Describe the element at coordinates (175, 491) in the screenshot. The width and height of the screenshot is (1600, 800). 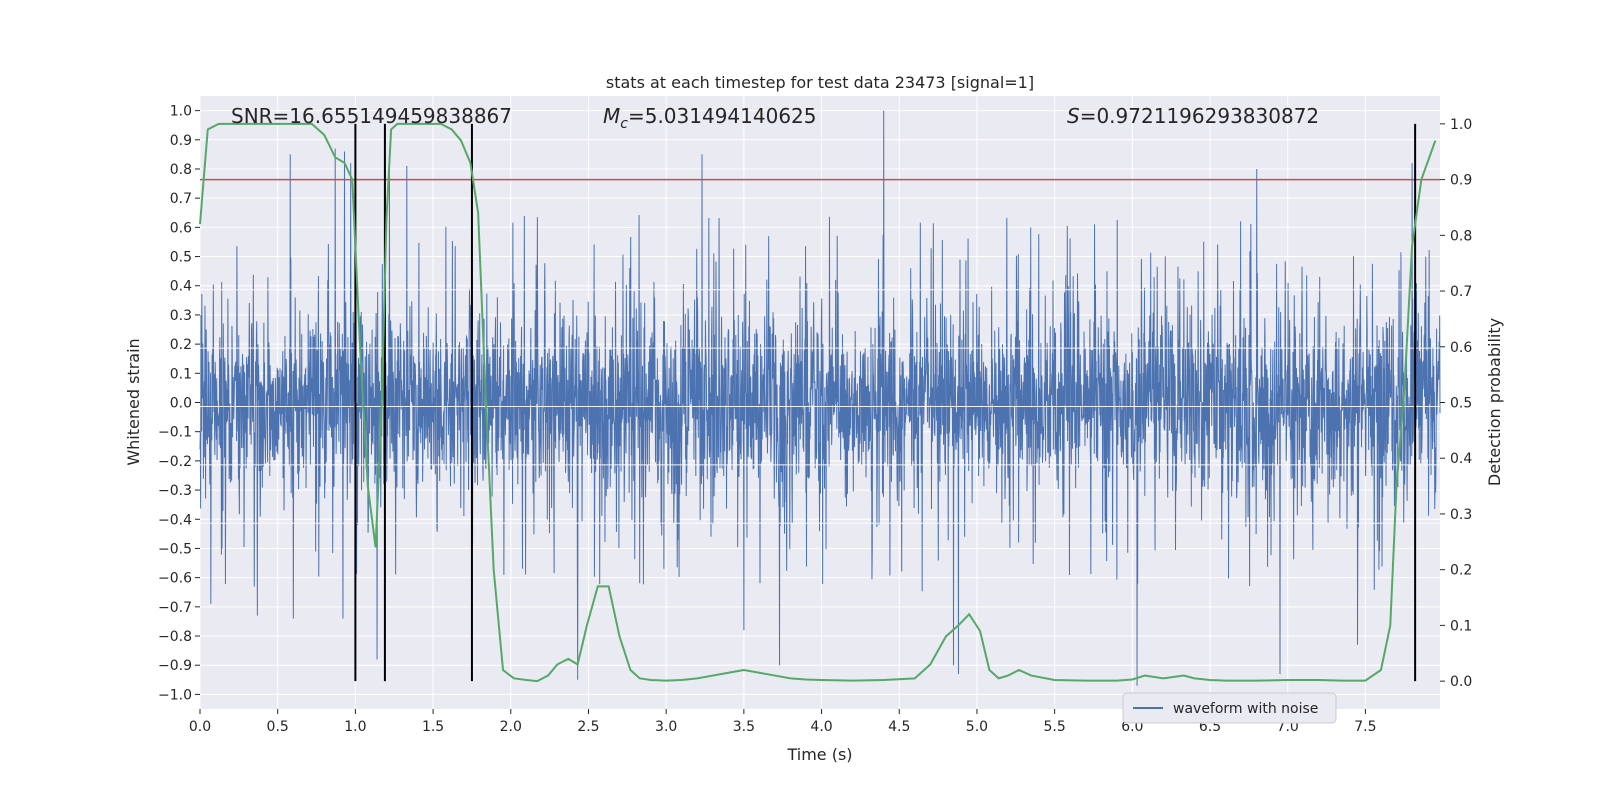
I see `y-tick-label: −0.3` at that location.